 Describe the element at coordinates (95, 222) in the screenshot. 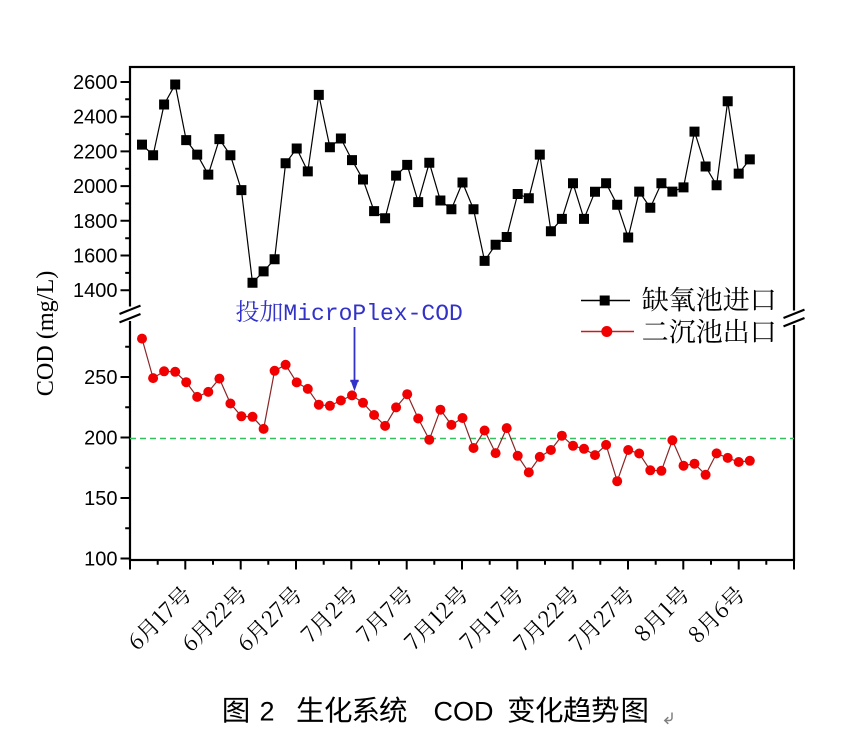

I see `svg-text: 1800` at that location.